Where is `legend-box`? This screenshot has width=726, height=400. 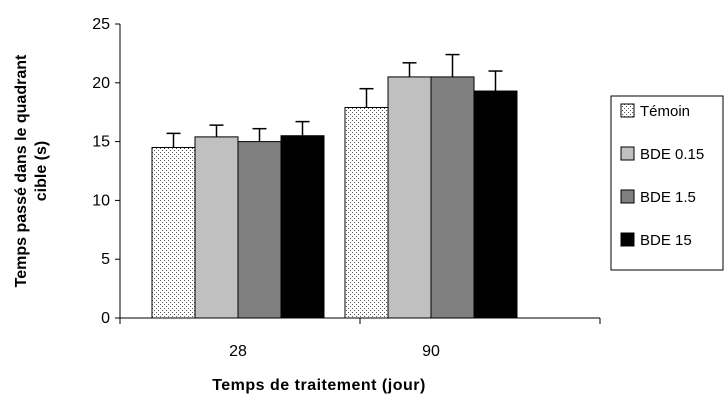
legend-box is located at coordinates (667, 183).